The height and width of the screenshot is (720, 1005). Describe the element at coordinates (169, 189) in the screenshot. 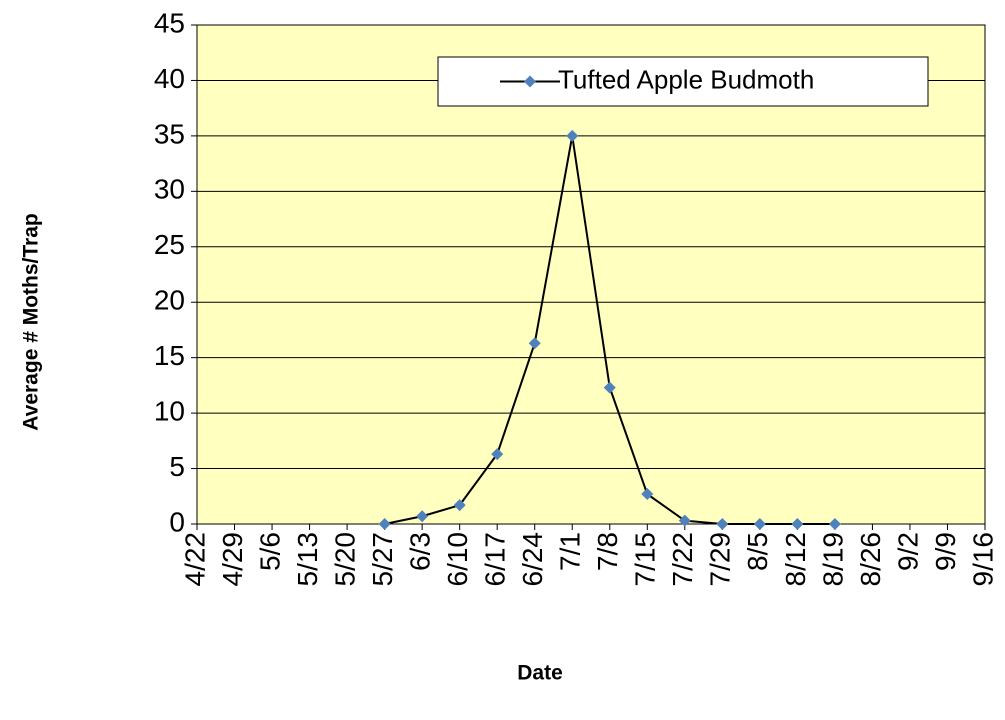

I see `y-tick-label: 30` at that location.